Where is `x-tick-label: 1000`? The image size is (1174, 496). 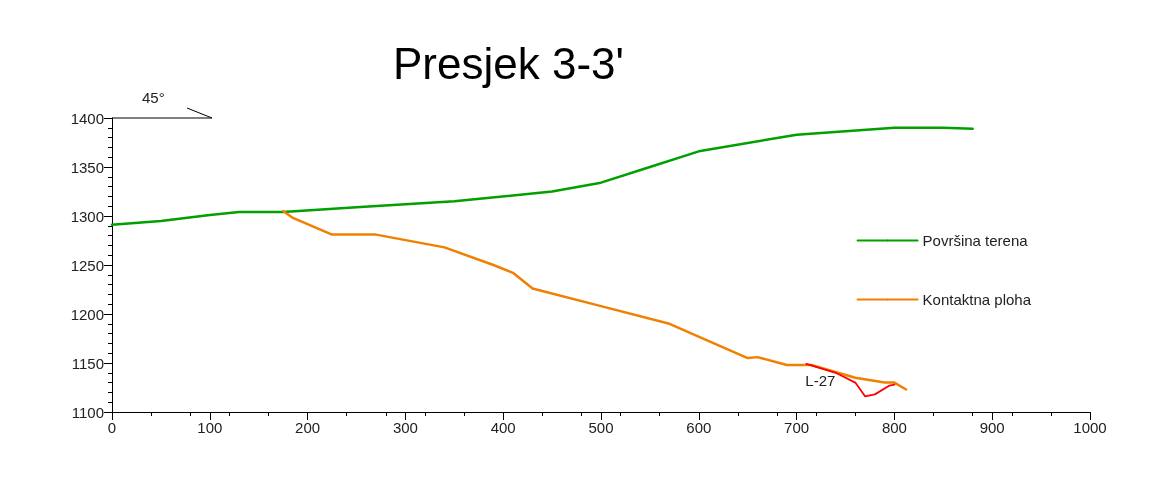 x-tick-label: 1000 is located at coordinates (1090, 427).